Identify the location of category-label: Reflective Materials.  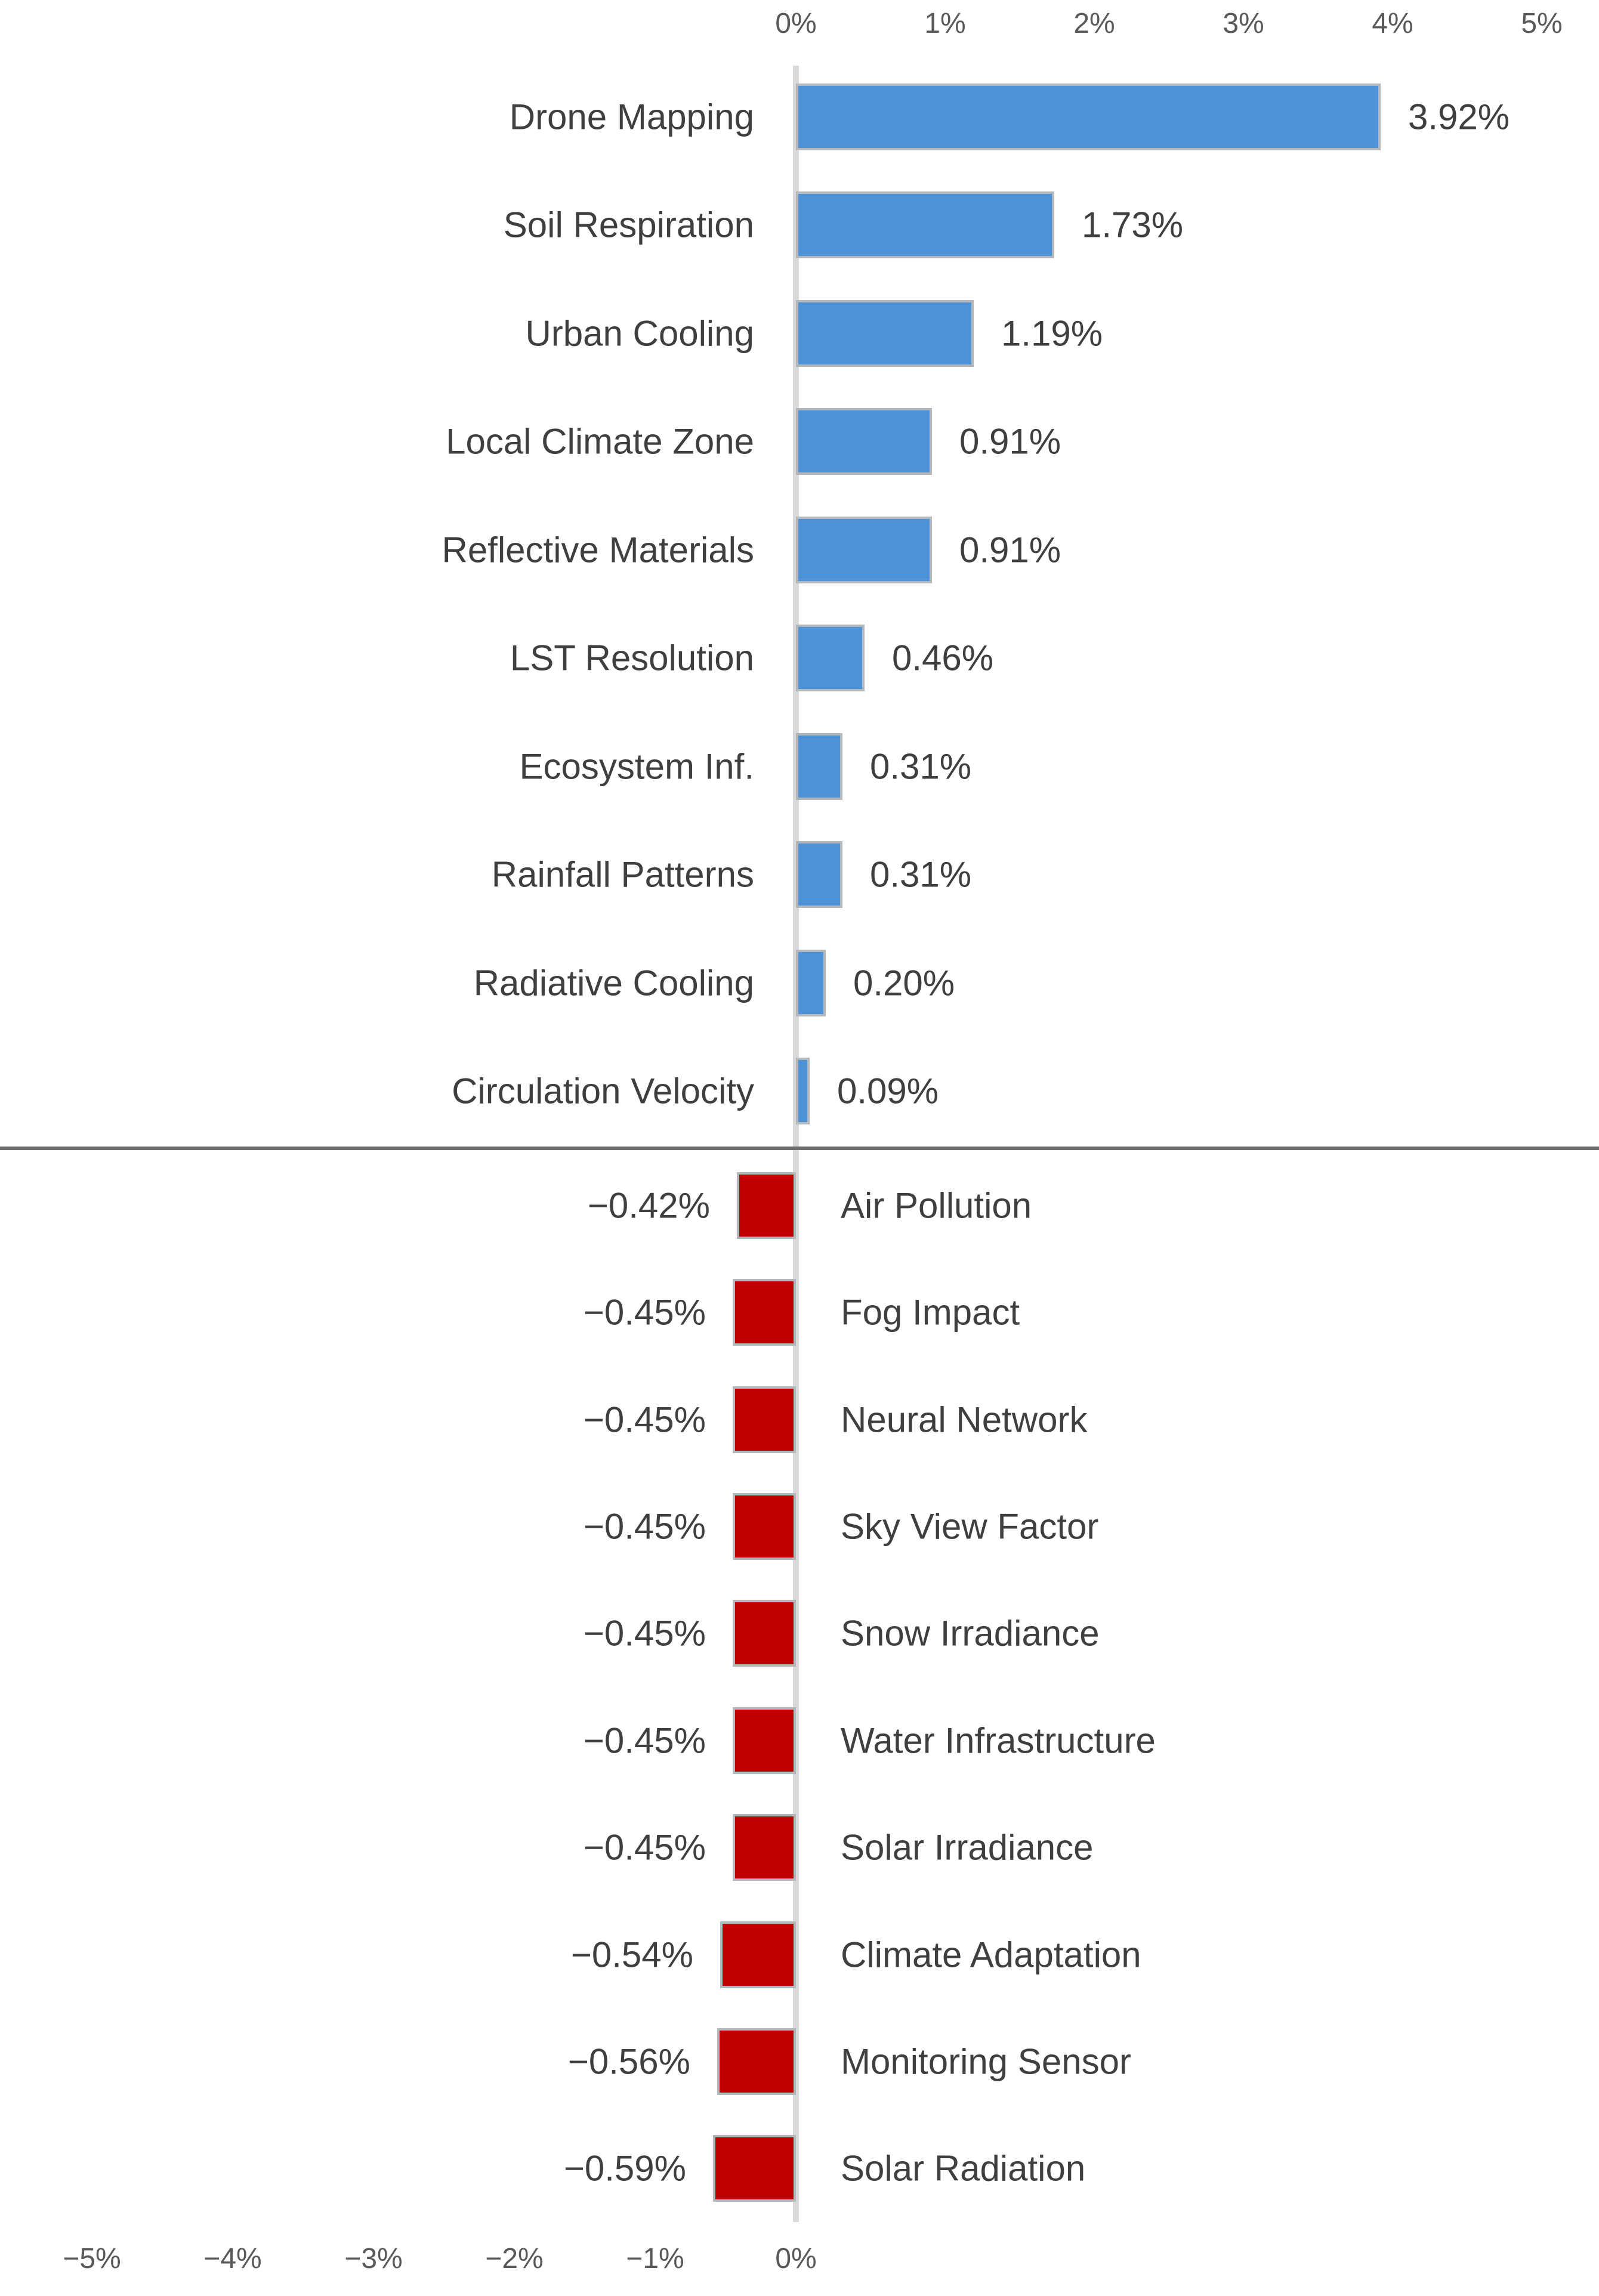
(598, 550).